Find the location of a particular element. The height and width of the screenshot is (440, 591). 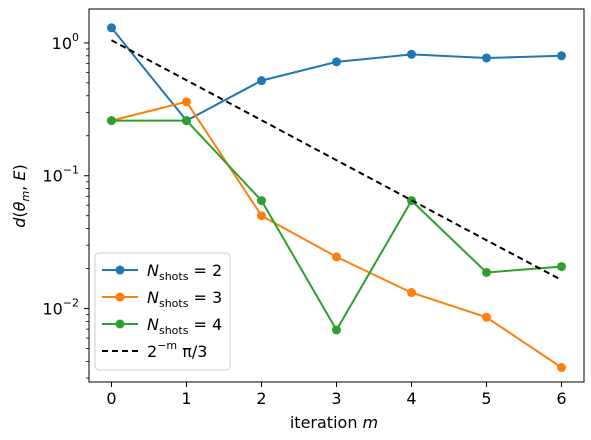

x-tick-label: 1 is located at coordinates (186, 398).